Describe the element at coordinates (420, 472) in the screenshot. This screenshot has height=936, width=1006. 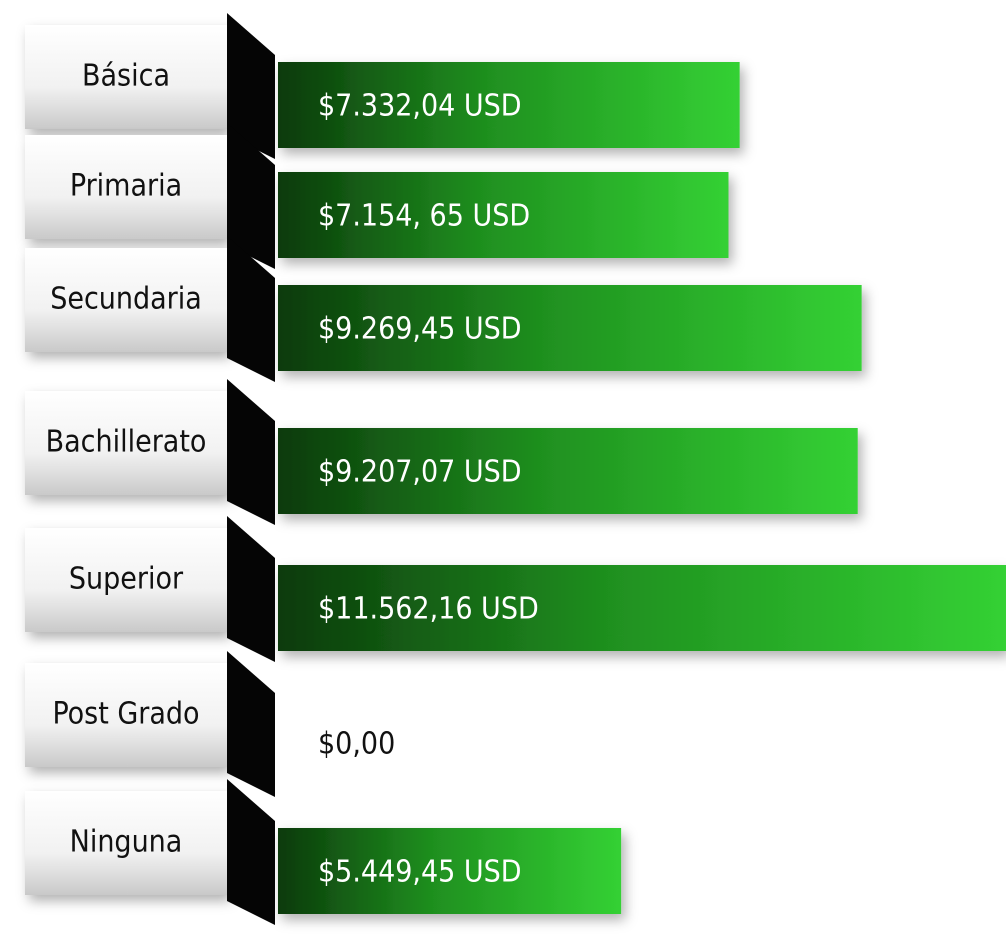
I see `value-label: $9.207,07 USD` at that location.